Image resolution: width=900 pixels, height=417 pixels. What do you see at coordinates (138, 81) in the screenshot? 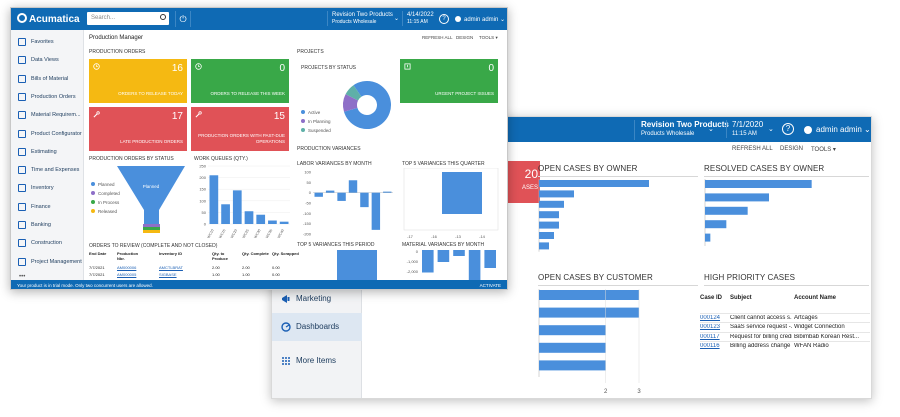
I see `tile-orders-to-release-today: 16 ORDERS TO RELEASE TODAY` at bounding box center [138, 81].